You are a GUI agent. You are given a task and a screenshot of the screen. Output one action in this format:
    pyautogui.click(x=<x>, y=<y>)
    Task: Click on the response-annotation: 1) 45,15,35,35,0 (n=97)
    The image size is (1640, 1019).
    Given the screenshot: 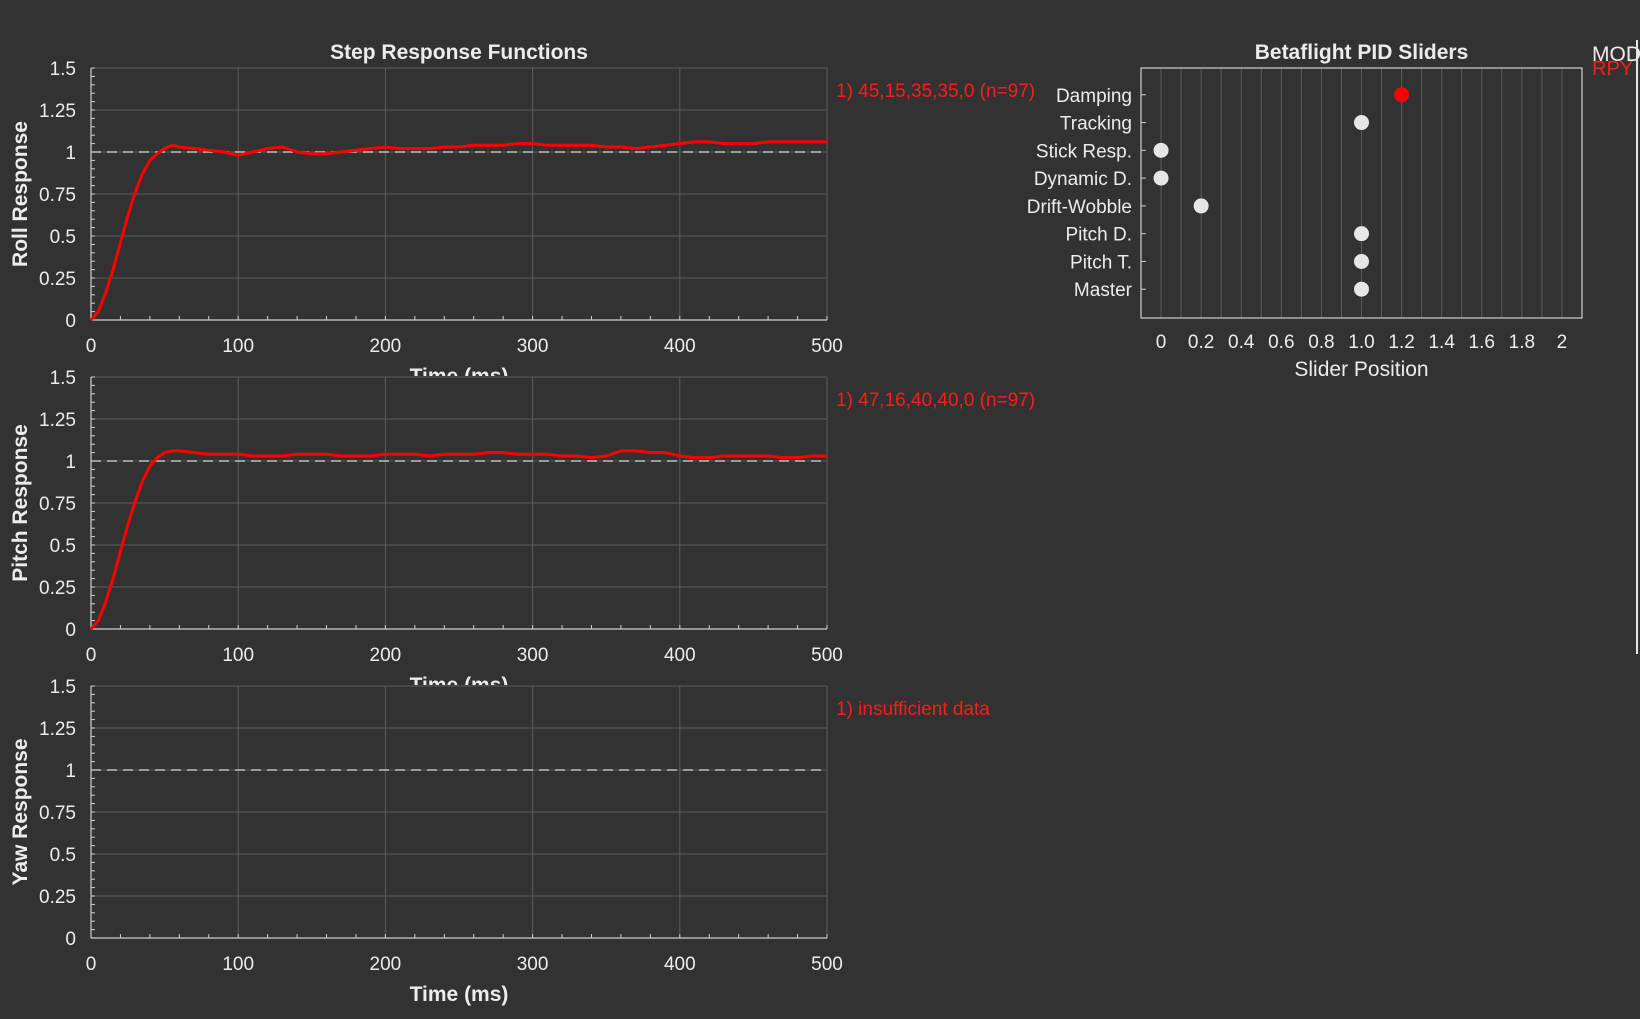 What is the action you would take?
    pyautogui.click(x=935, y=91)
    